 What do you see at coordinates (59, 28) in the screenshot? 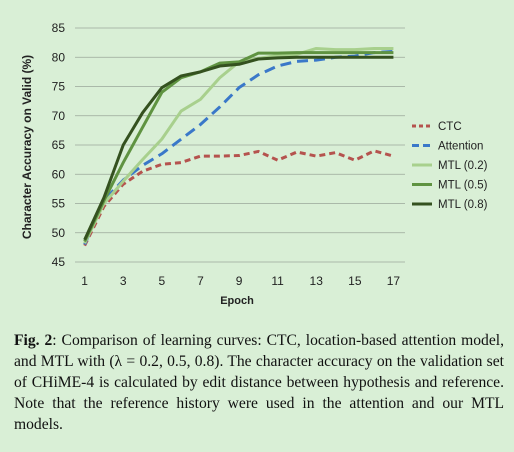
I see `y-tick-label: 85` at bounding box center [59, 28].